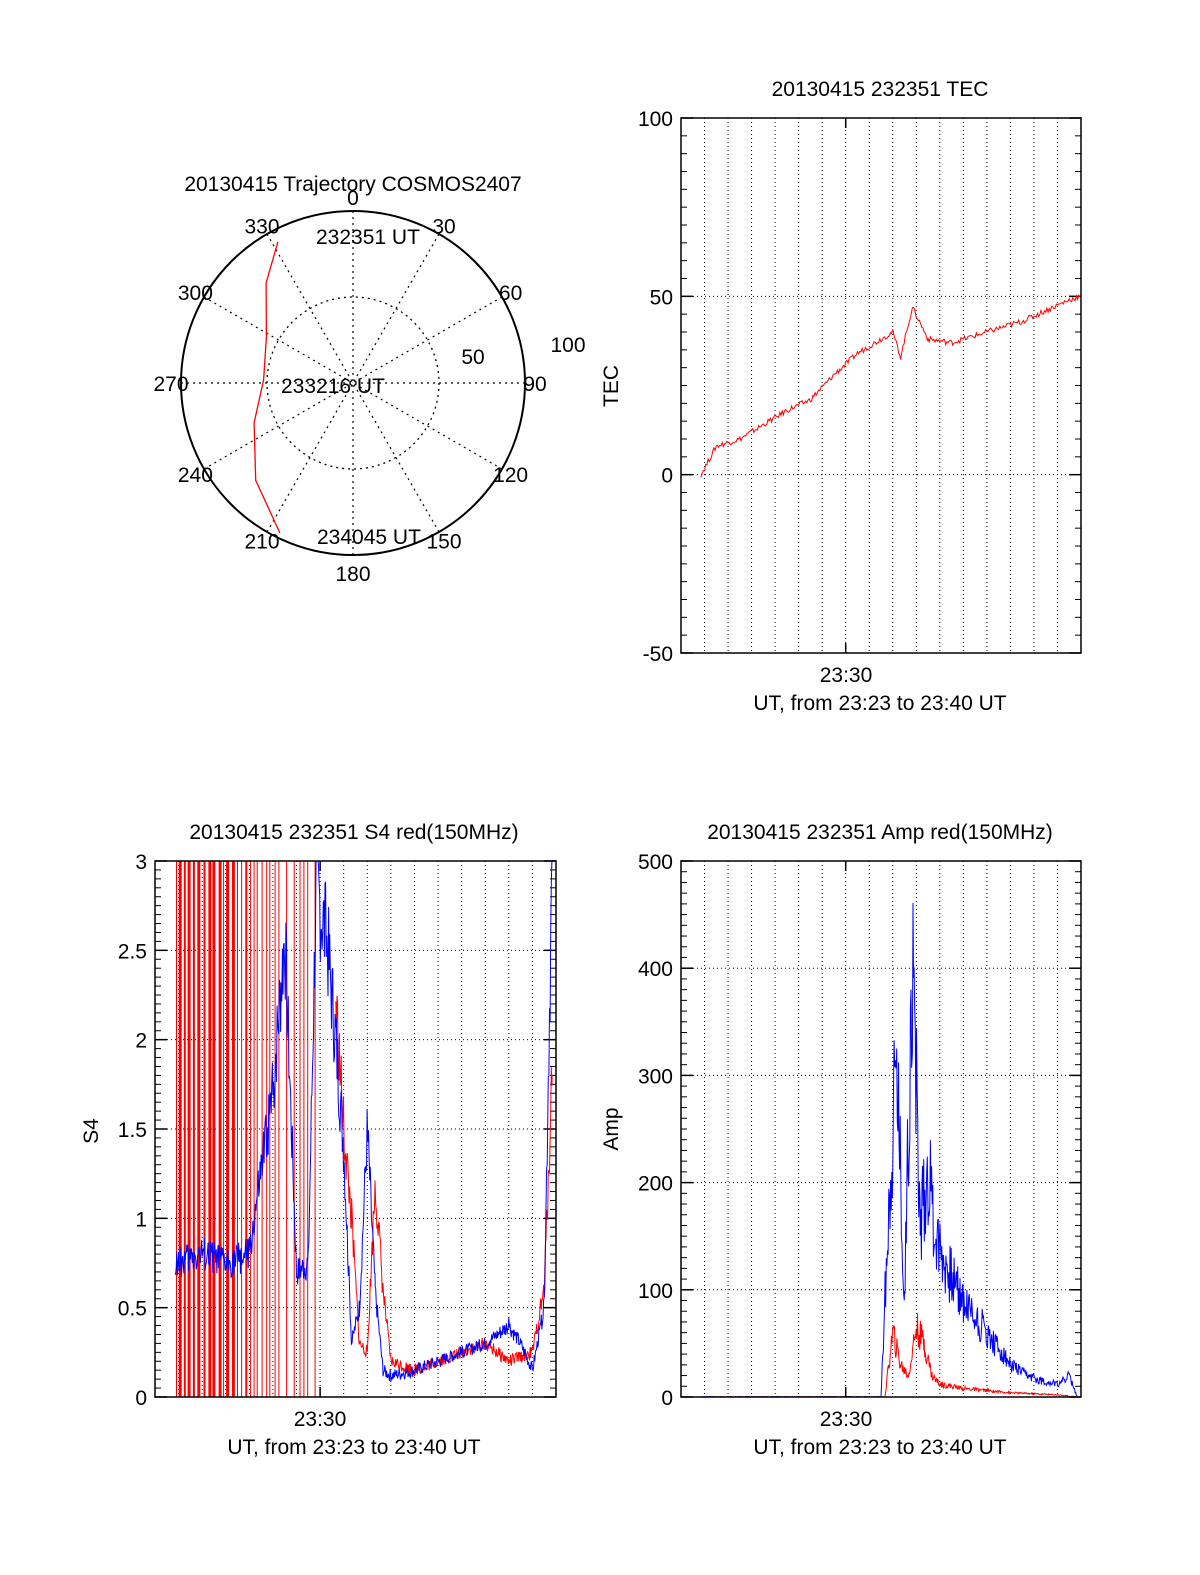 Image resolution: width=1200 pixels, height=1575 pixels. I want to click on tec-y-tick-label: 50, so click(661, 297).